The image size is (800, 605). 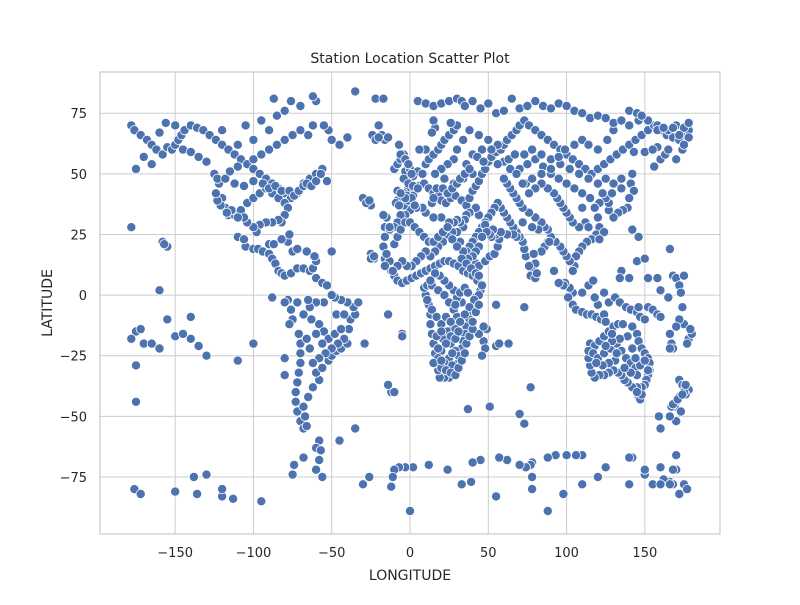 What do you see at coordinates (73, 357) in the screenshot?
I see `y-tick-label: −25` at bounding box center [73, 357].